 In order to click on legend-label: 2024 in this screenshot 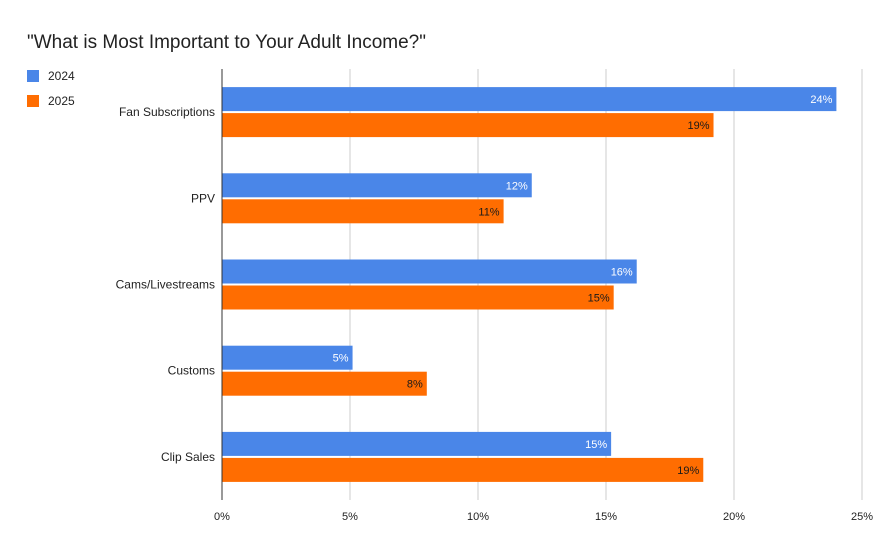, I will do `click(61, 76)`.